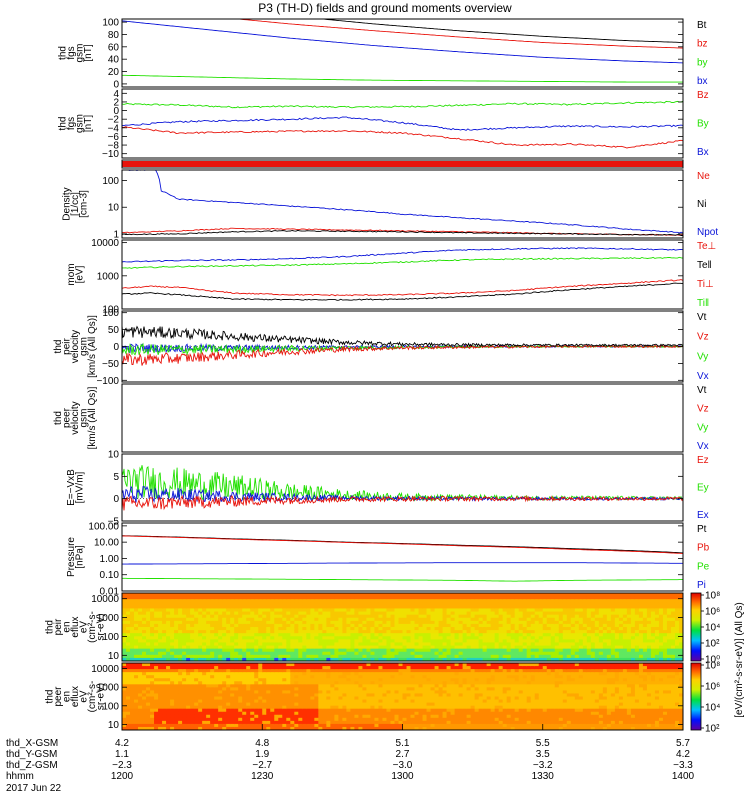 This screenshot has width=750, height=800. What do you see at coordinates (71, 123) in the screenshot?
I see `y-axis-label: fgs` at bounding box center [71, 123].